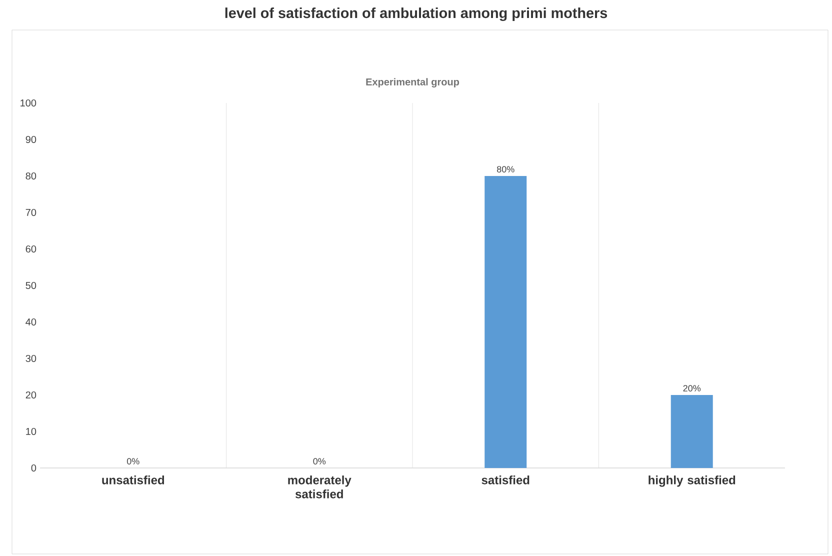 The height and width of the screenshot is (556, 832). I want to click on data-label: 20%, so click(692, 388).